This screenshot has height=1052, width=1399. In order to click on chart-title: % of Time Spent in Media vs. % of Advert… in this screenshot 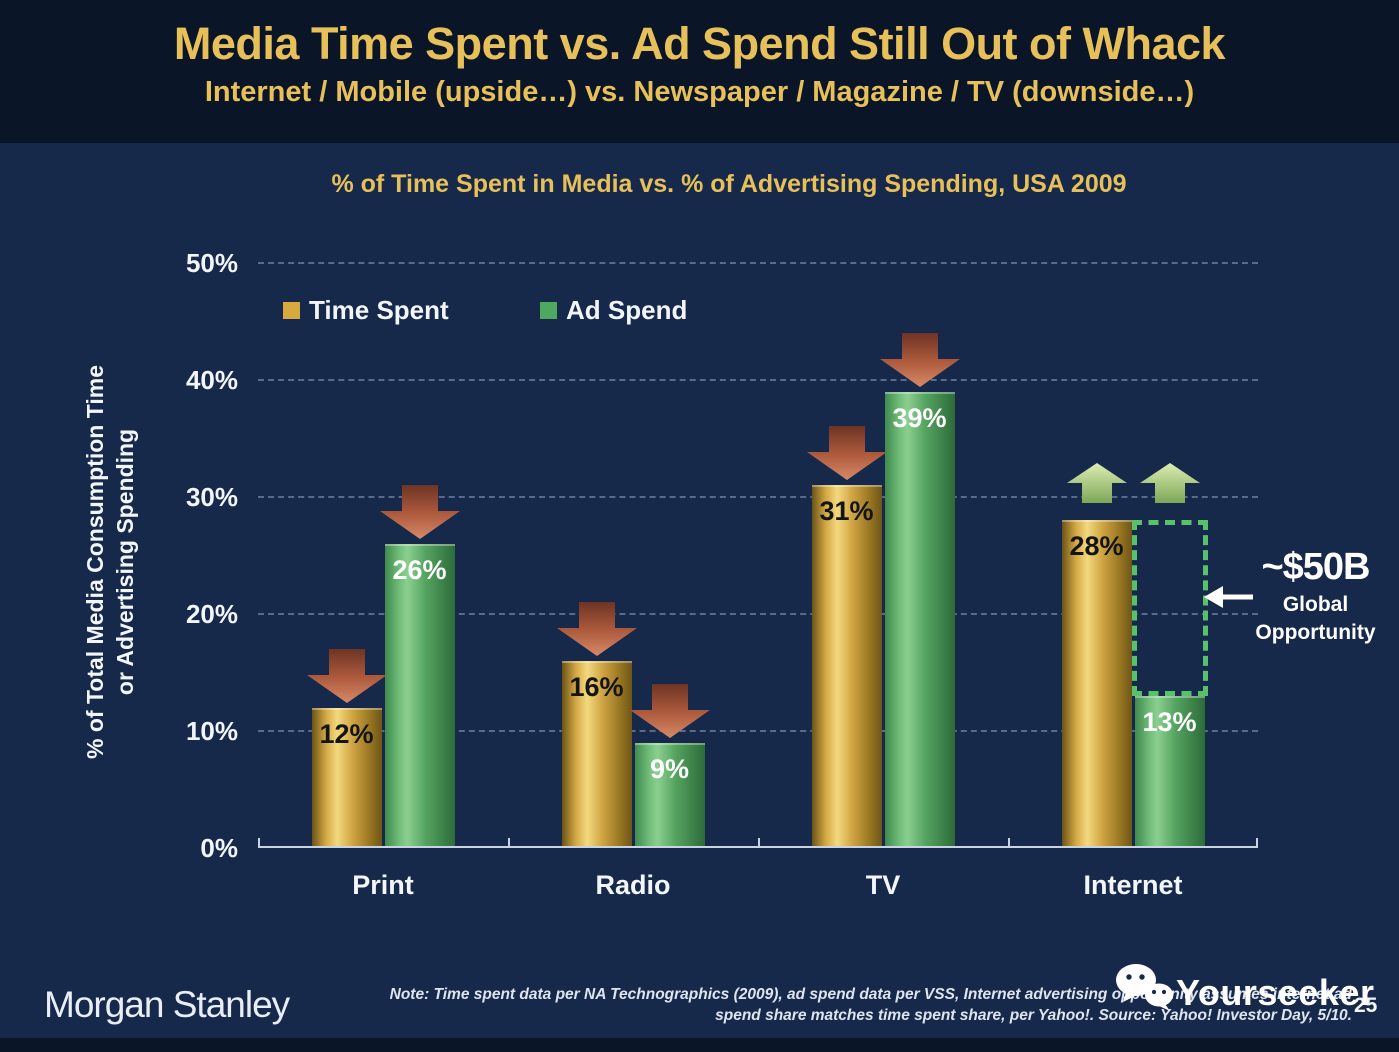, I will do `click(729, 184)`.